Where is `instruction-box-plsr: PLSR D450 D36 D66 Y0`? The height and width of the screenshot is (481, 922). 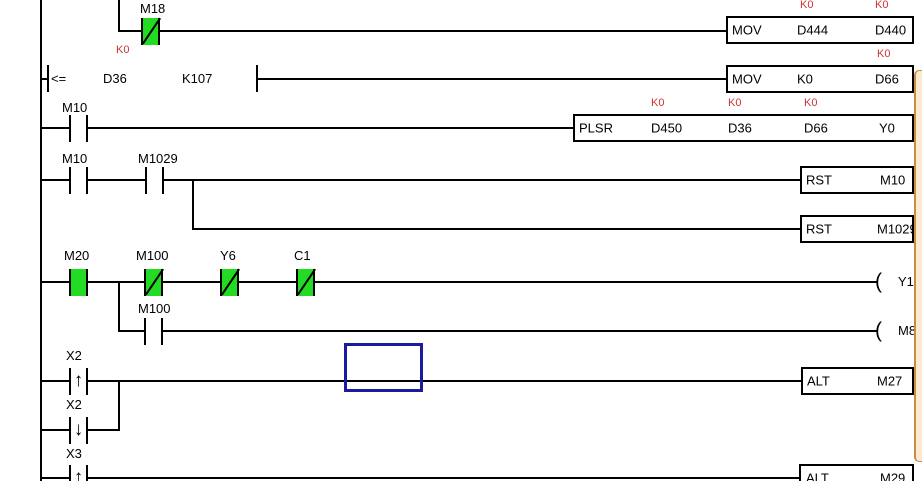 instruction-box-plsr: PLSR D450 D36 D66 Y0 is located at coordinates (743, 128).